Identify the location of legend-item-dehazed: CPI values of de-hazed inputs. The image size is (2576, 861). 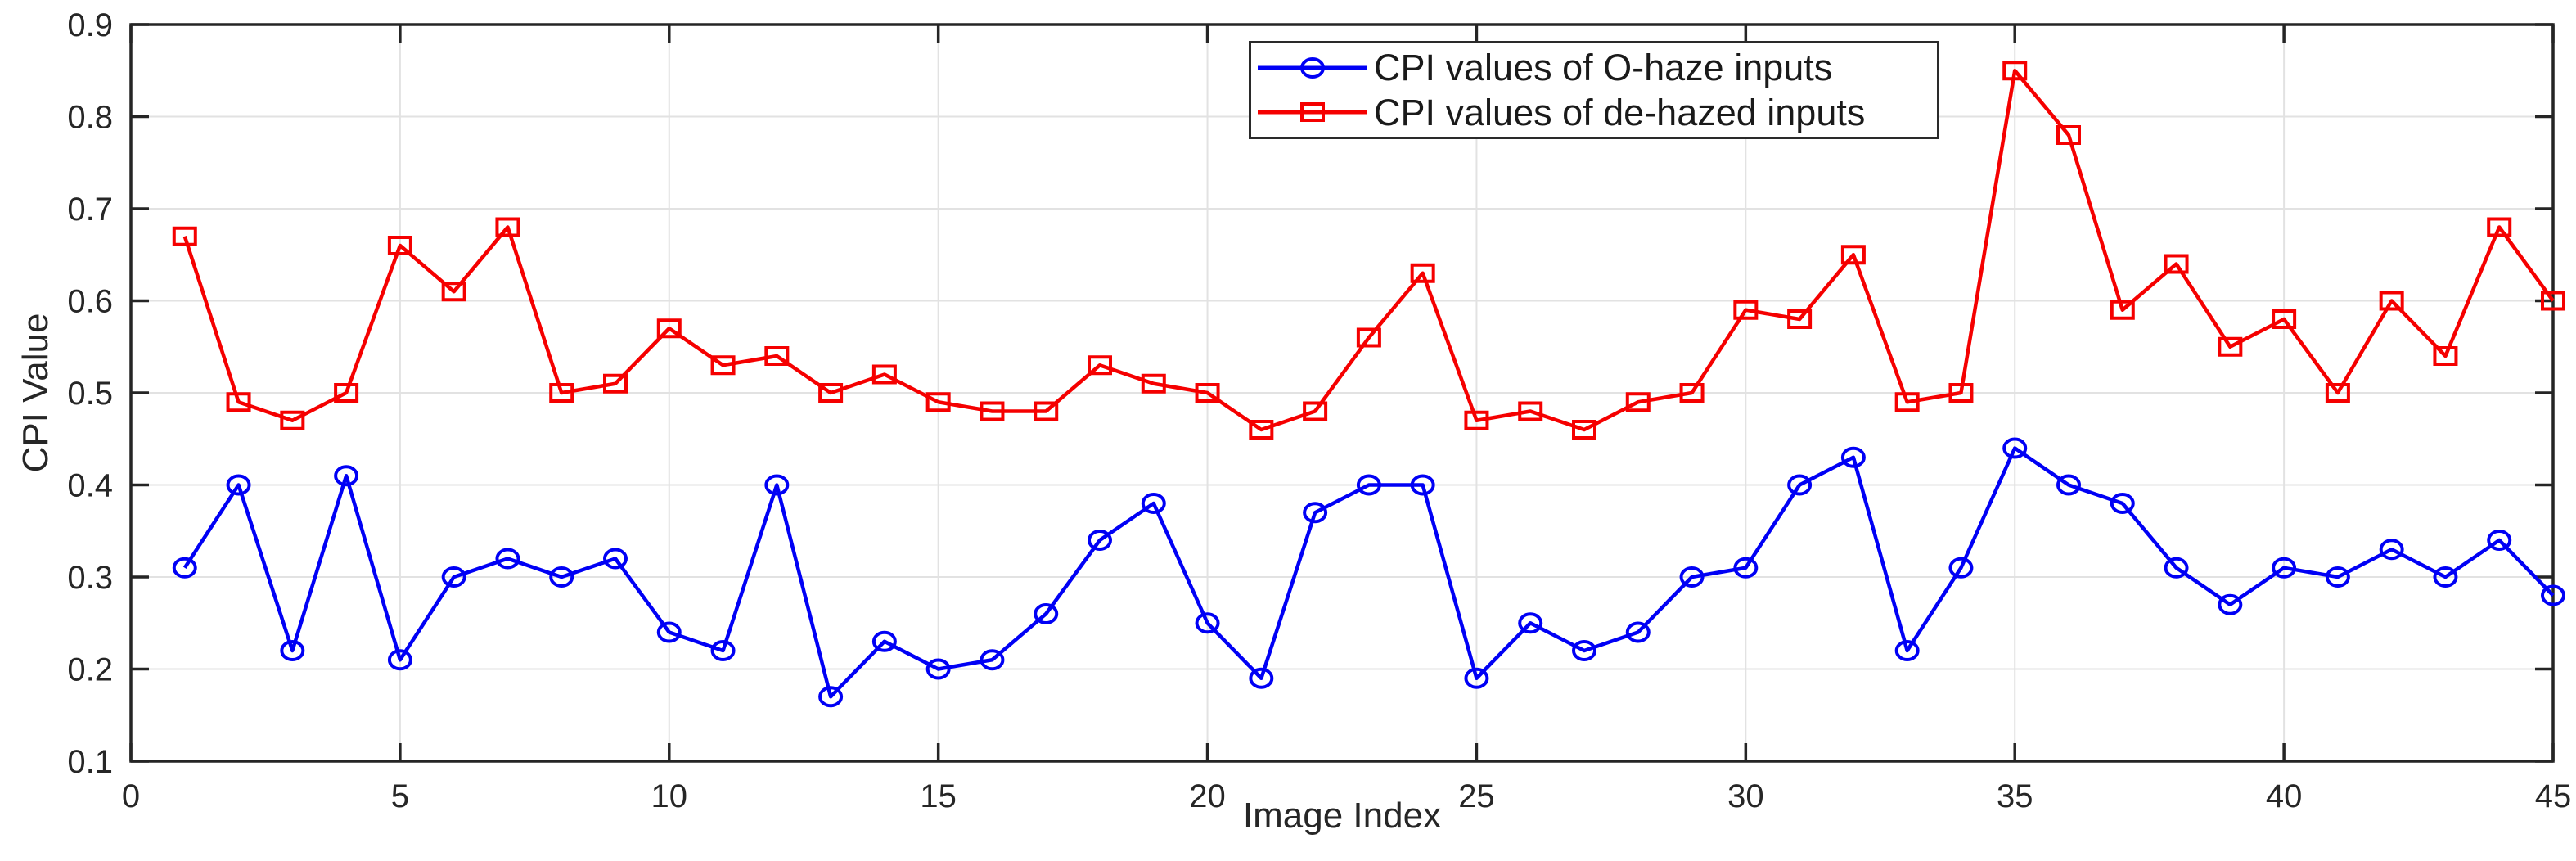
(1594, 113).